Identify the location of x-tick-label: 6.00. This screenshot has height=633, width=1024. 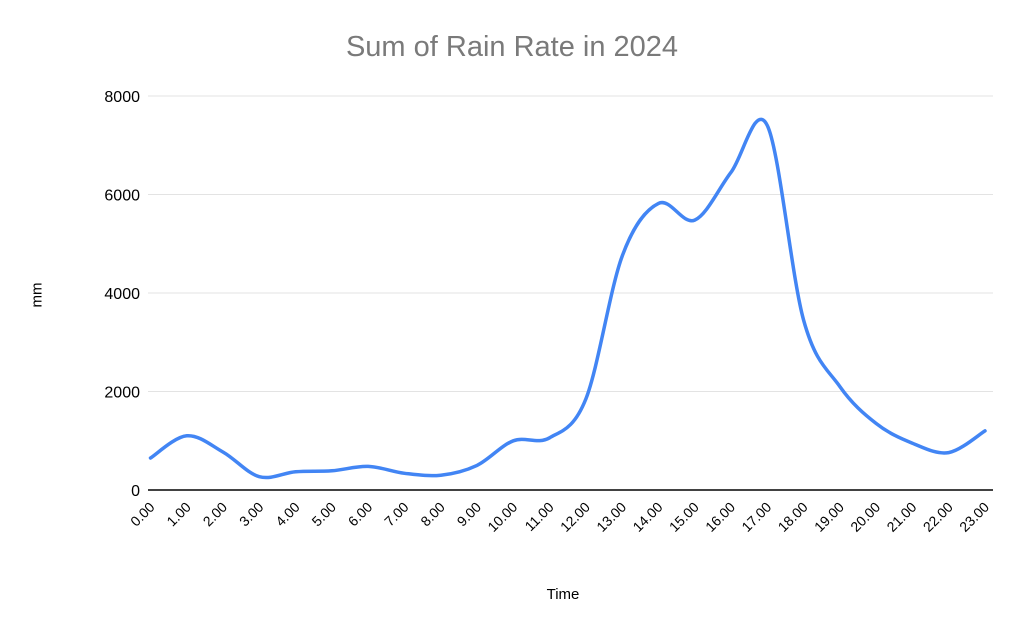
(360, 514).